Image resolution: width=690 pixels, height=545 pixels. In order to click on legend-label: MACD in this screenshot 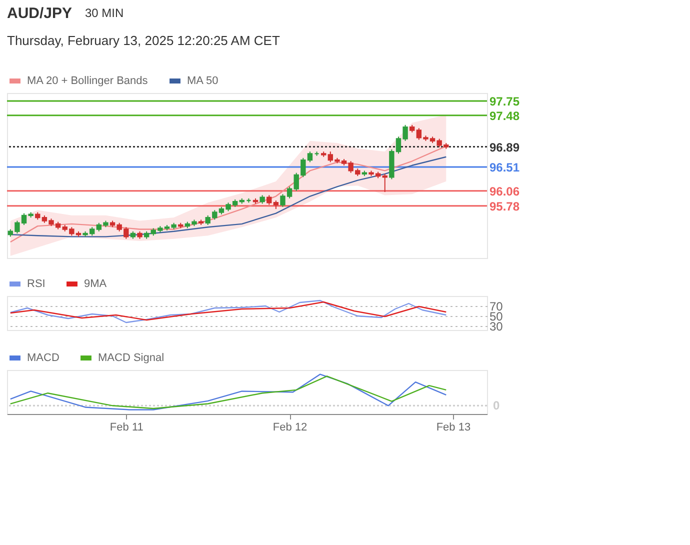, I will do `click(43, 358)`.